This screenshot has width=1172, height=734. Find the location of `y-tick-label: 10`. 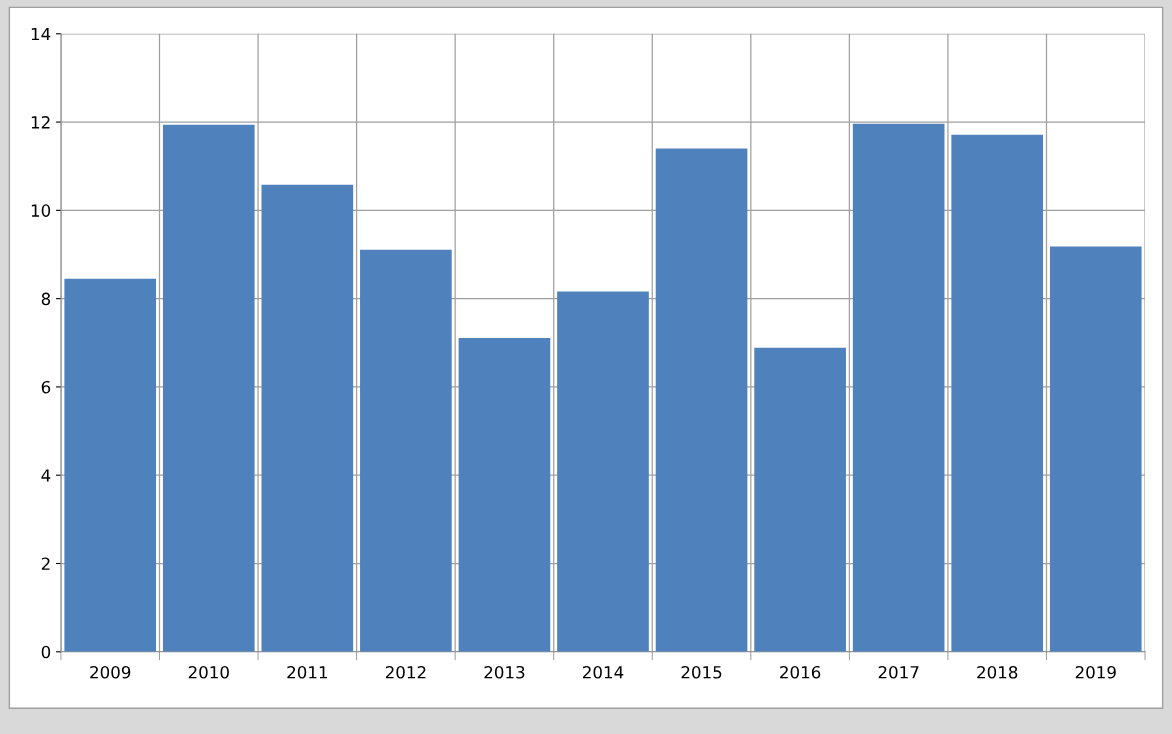

y-tick-label: 10 is located at coordinates (41, 210).